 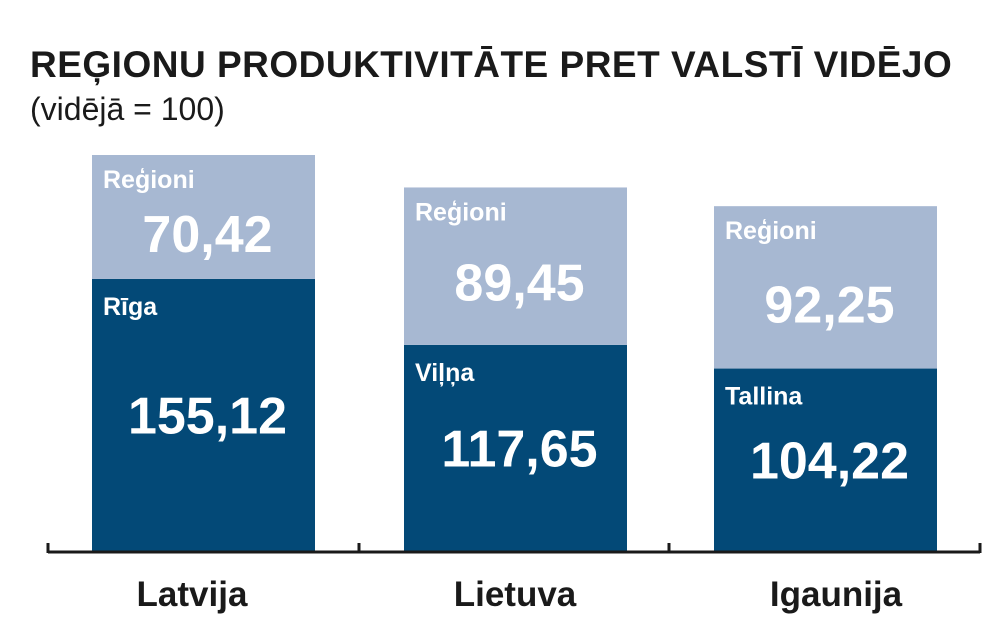 What do you see at coordinates (130, 307) in the screenshot?
I see `segment-label-capital: Rīga` at bounding box center [130, 307].